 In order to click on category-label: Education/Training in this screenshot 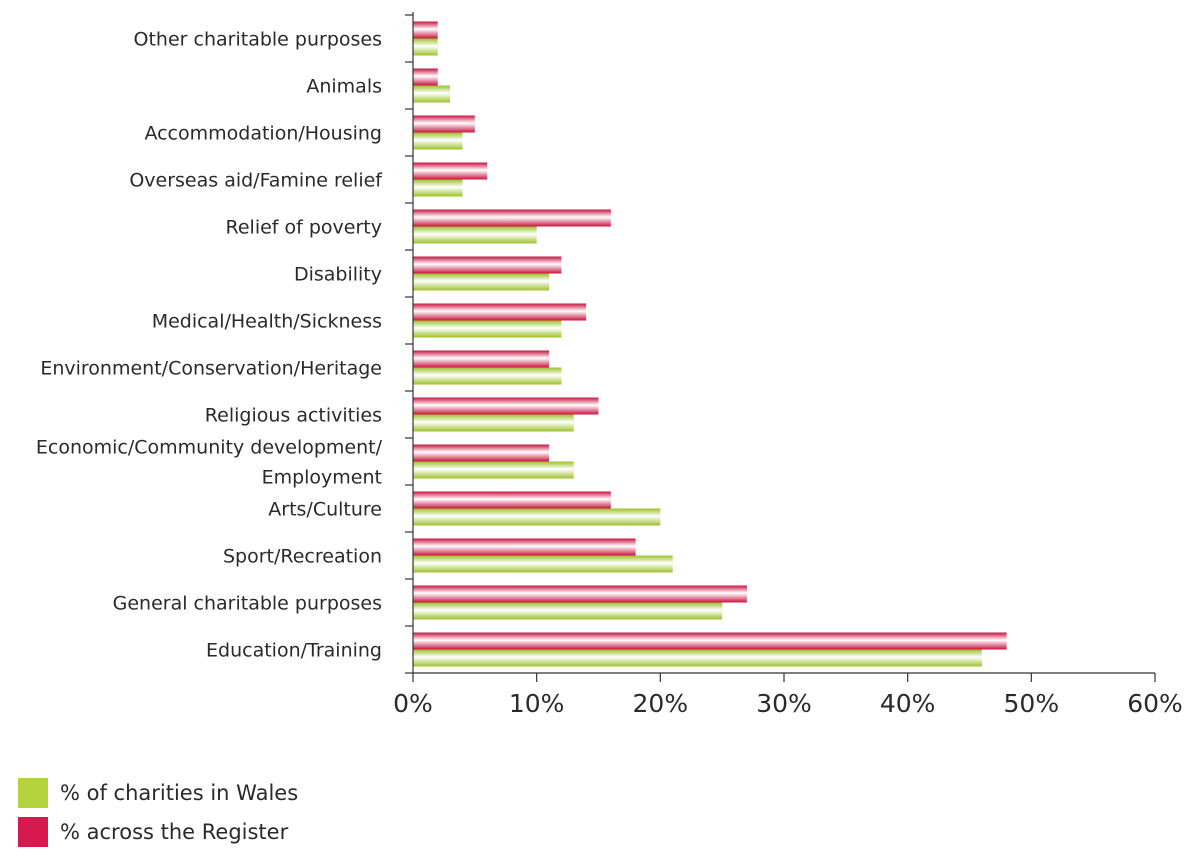, I will do `click(294, 651)`.